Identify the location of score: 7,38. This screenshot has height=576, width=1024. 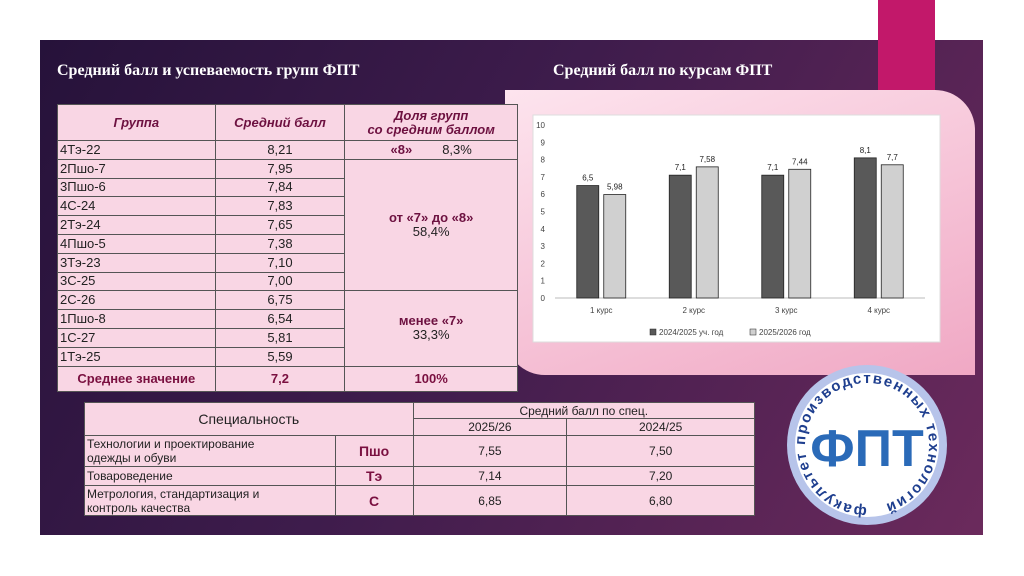
(280, 243).